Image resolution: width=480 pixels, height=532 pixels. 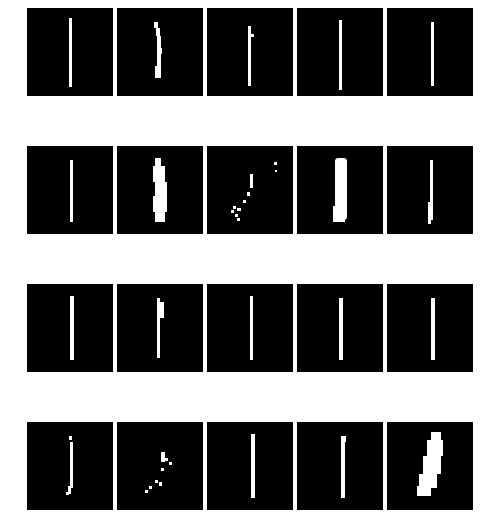 I want to click on tile-r1-c4, so click(x=340, y=52).